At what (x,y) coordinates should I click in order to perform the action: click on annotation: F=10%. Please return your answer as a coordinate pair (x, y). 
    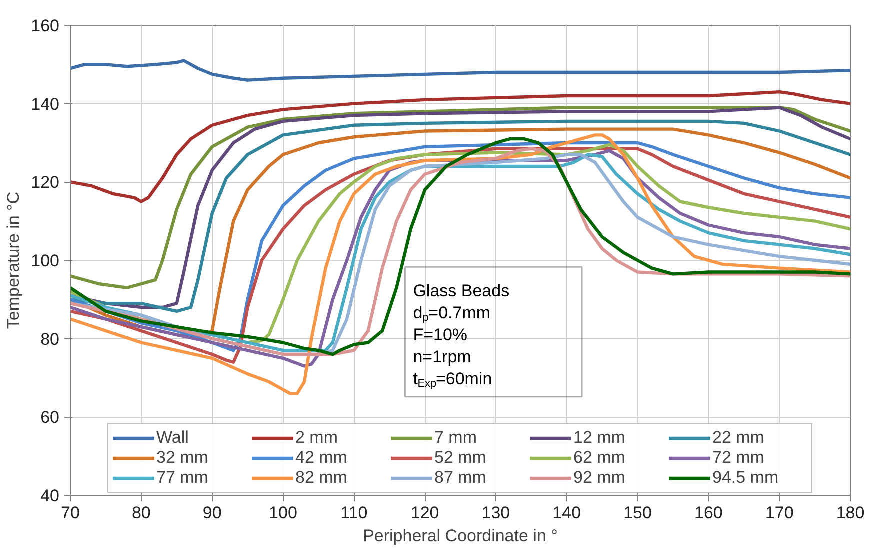
    Looking at the image, I should click on (440, 335).